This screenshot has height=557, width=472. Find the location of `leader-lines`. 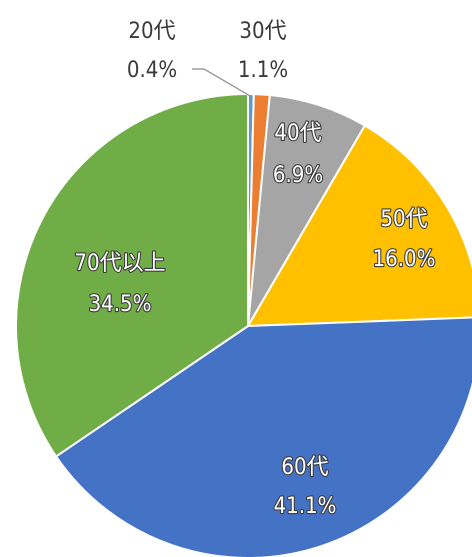

leader-lines is located at coordinates (222, 82).